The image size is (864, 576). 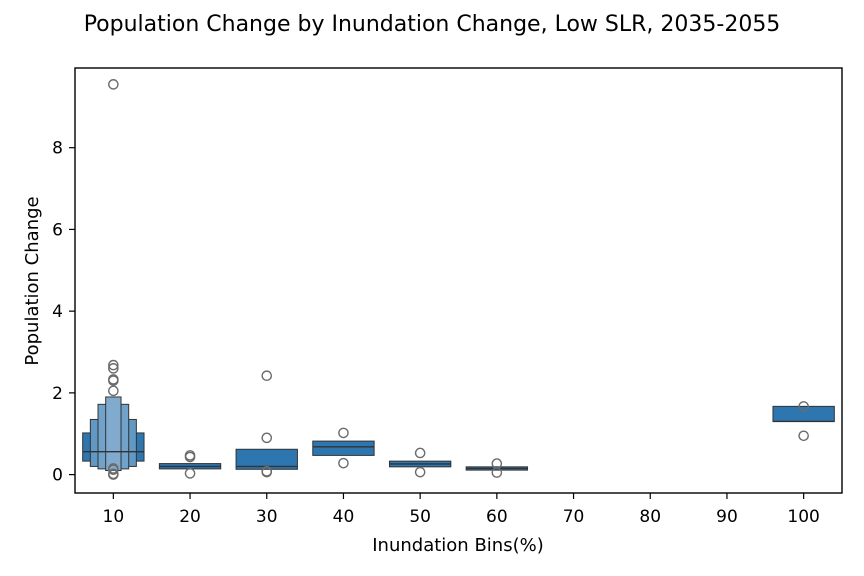 What do you see at coordinates (727, 517) in the screenshot?
I see `x-tick-label: 90` at bounding box center [727, 517].